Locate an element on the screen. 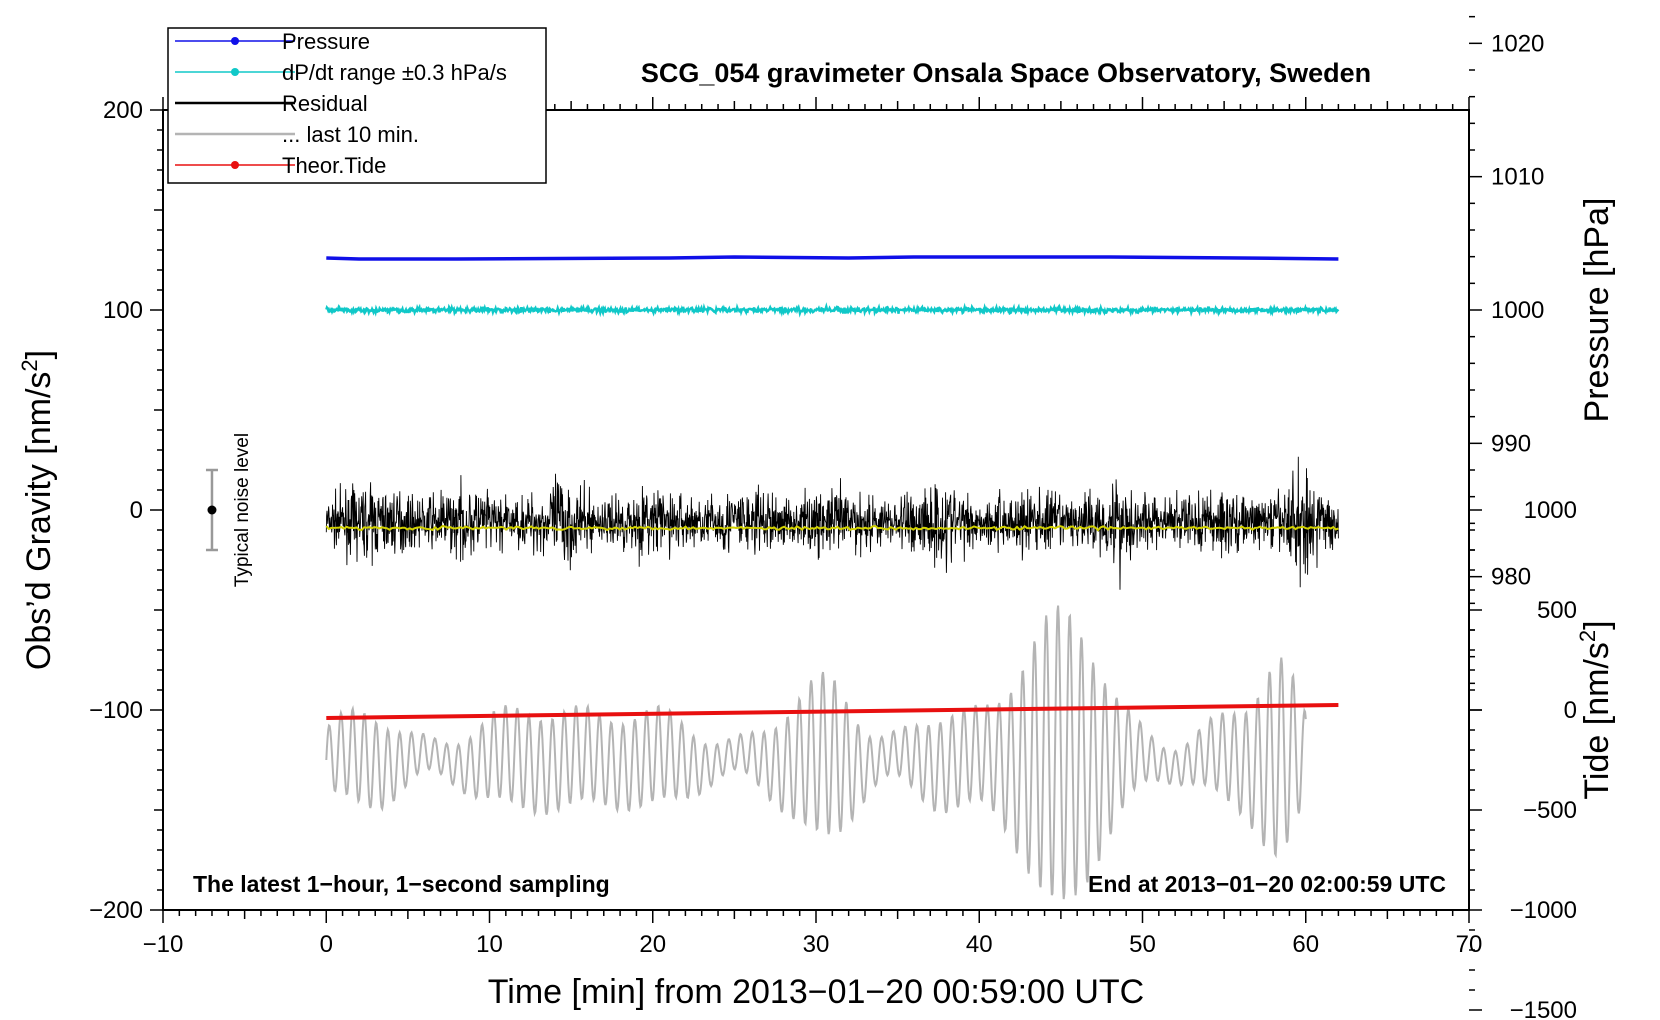 The width and height of the screenshot is (1660, 1020). y-left-tick-label: 200 is located at coordinates (123, 110).